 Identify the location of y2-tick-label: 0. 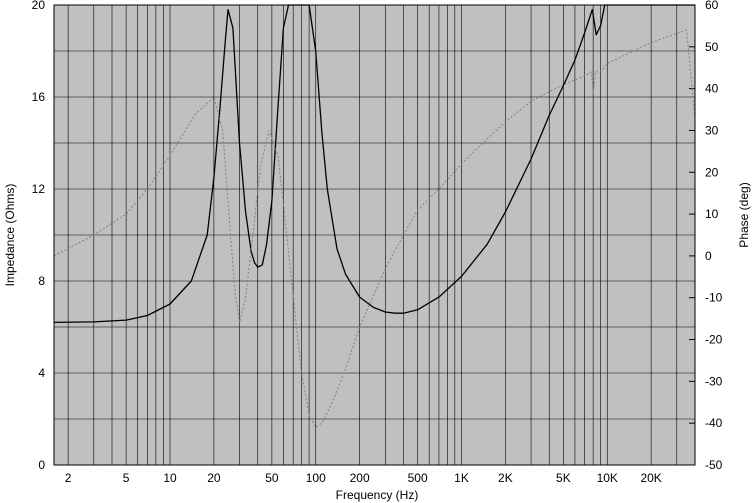
(708, 256).